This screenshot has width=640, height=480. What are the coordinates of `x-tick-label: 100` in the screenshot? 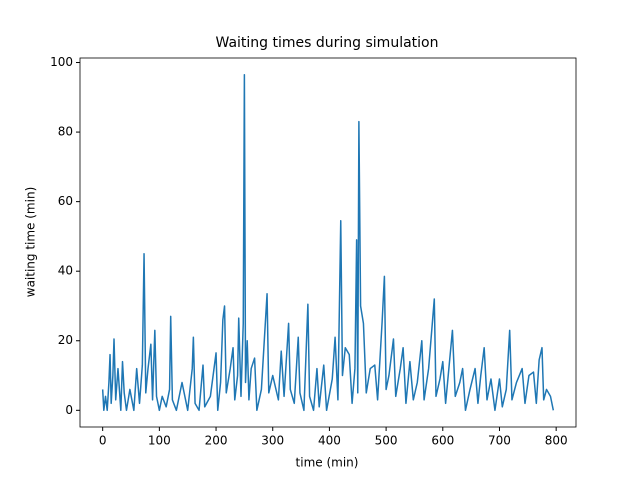 It's located at (159, 441).